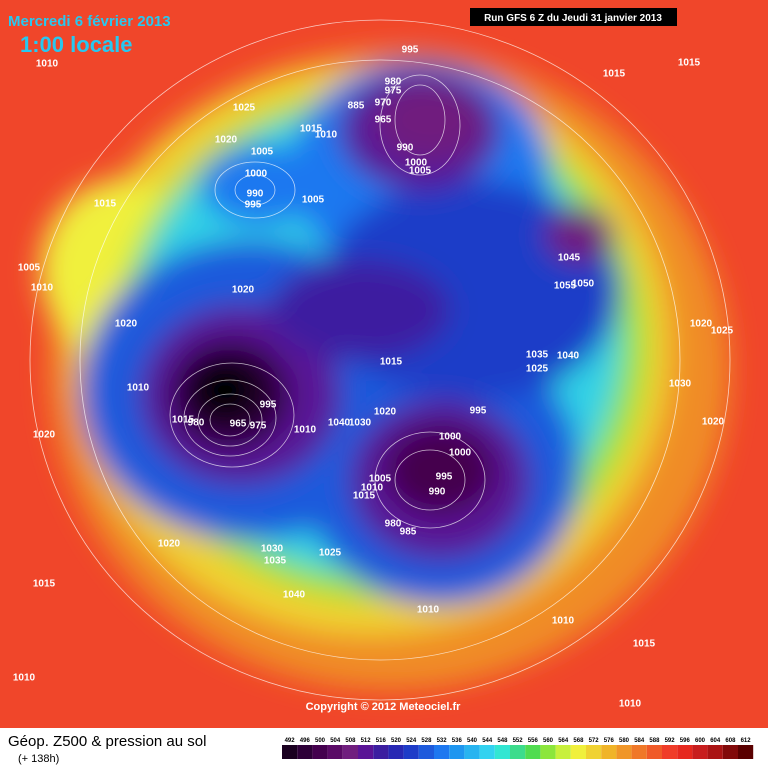 Image resolution: width=768 pixels, height=768 pixels. What do you see at coordinates (76, 44) in the screenshot?
I see `time: 1:00 locale` at bounding box center [76, 44].